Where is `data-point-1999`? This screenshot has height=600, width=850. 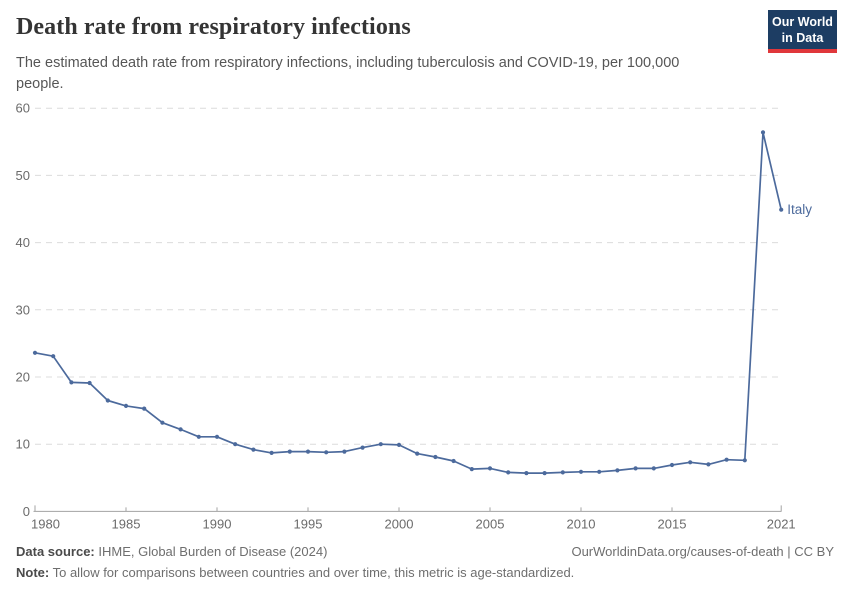 data-point-1999 is located at coordinates (380, 444).